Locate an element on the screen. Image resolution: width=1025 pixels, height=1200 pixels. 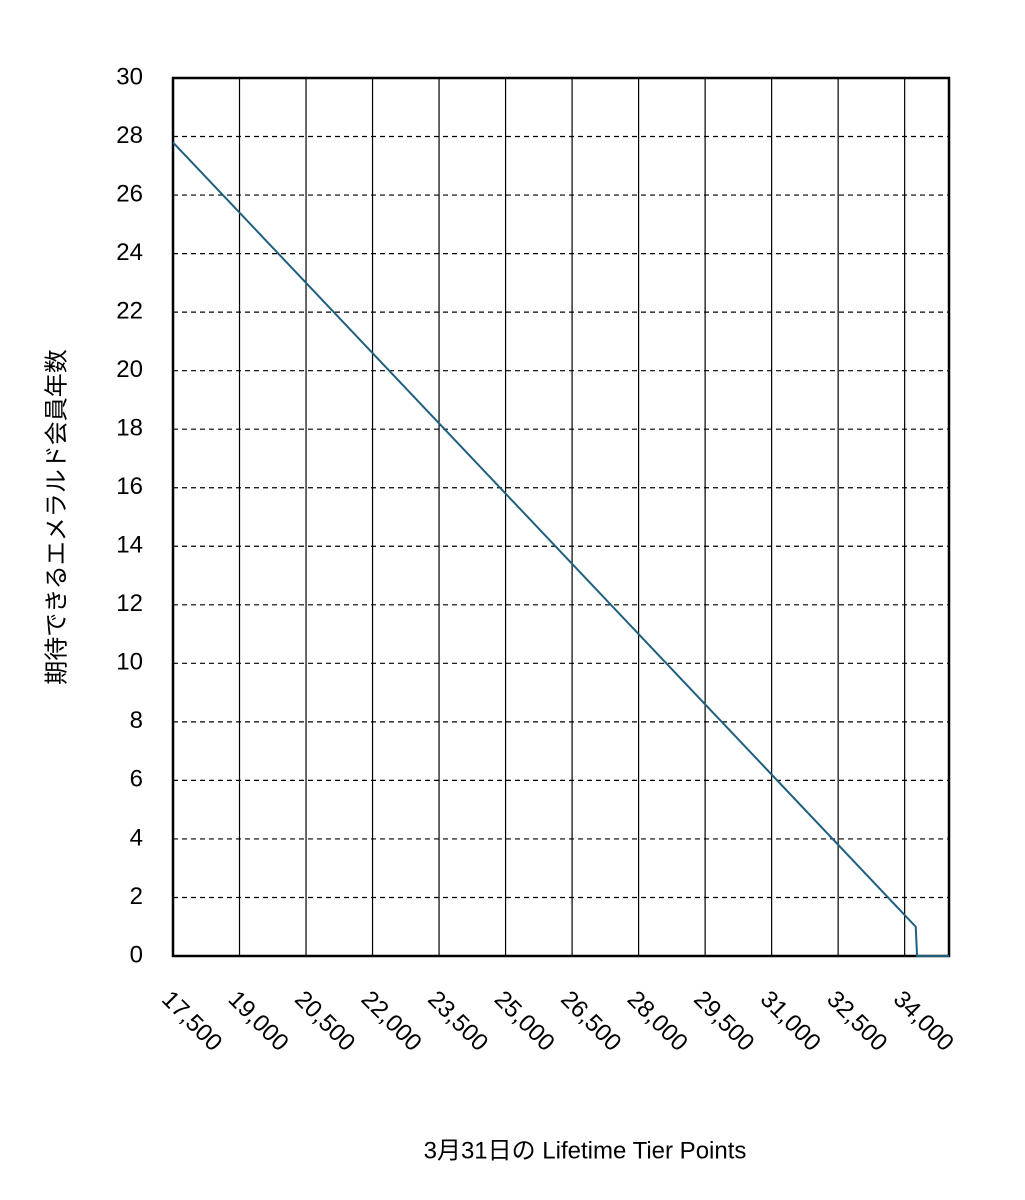
x-tick-label: 17,500 is located at coordinates (191, 1021).